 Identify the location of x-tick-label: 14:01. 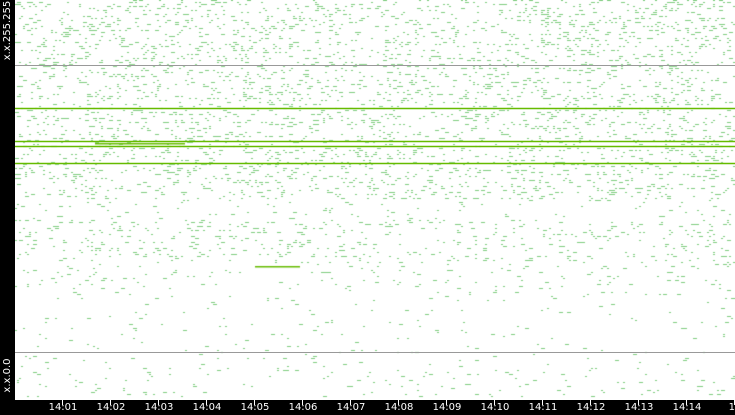
(63, 407).